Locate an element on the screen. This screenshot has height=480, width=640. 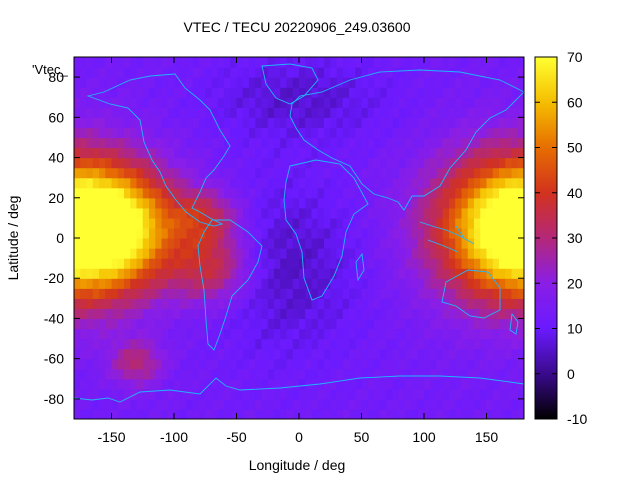
coastline-maritime-continent is located at coordinates (447, 237).